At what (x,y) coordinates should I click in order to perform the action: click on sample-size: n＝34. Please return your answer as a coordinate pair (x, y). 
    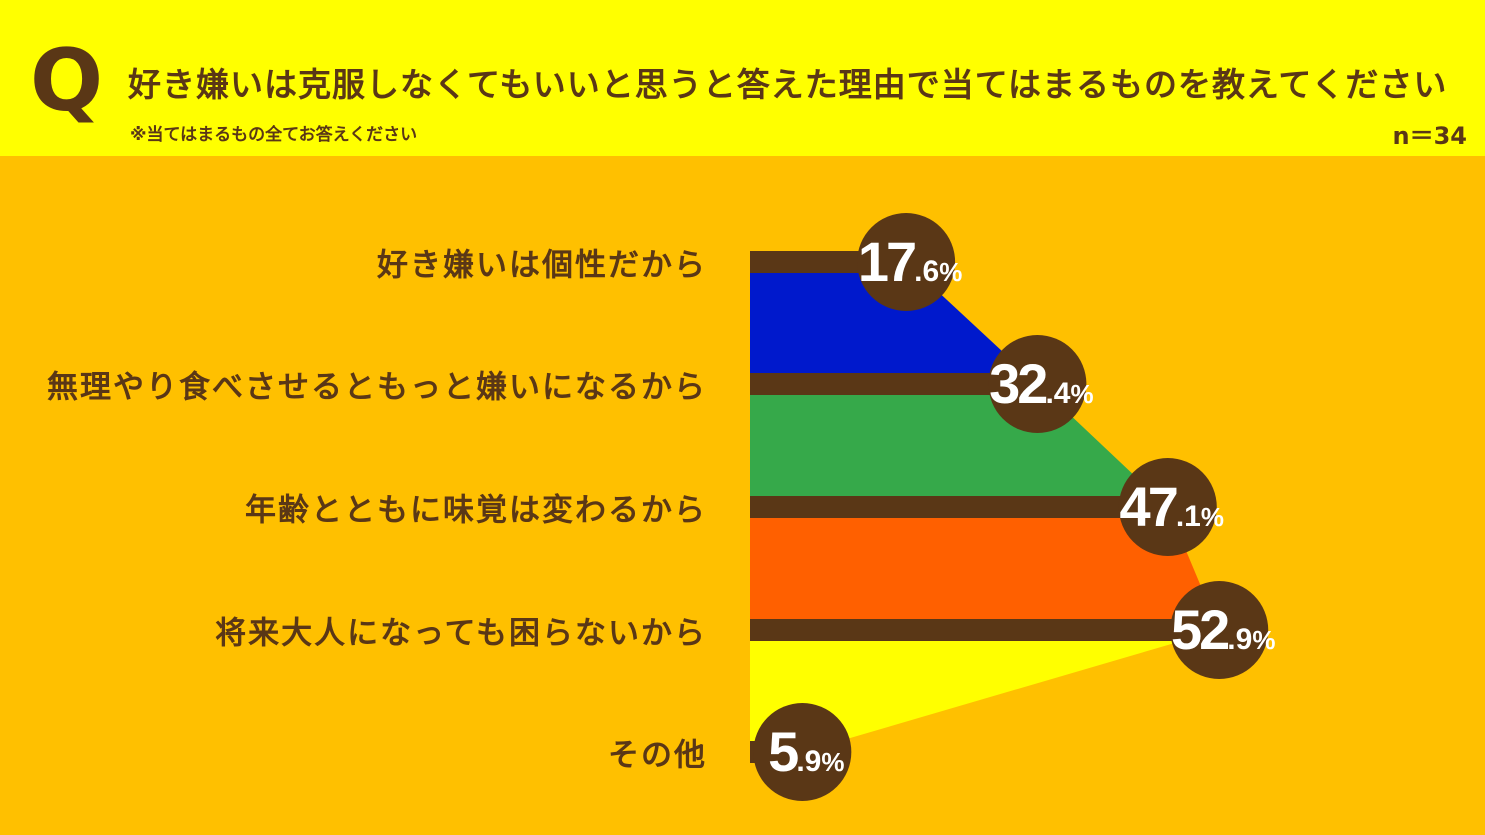
    Looking at the image, I should click on (1429, 136).